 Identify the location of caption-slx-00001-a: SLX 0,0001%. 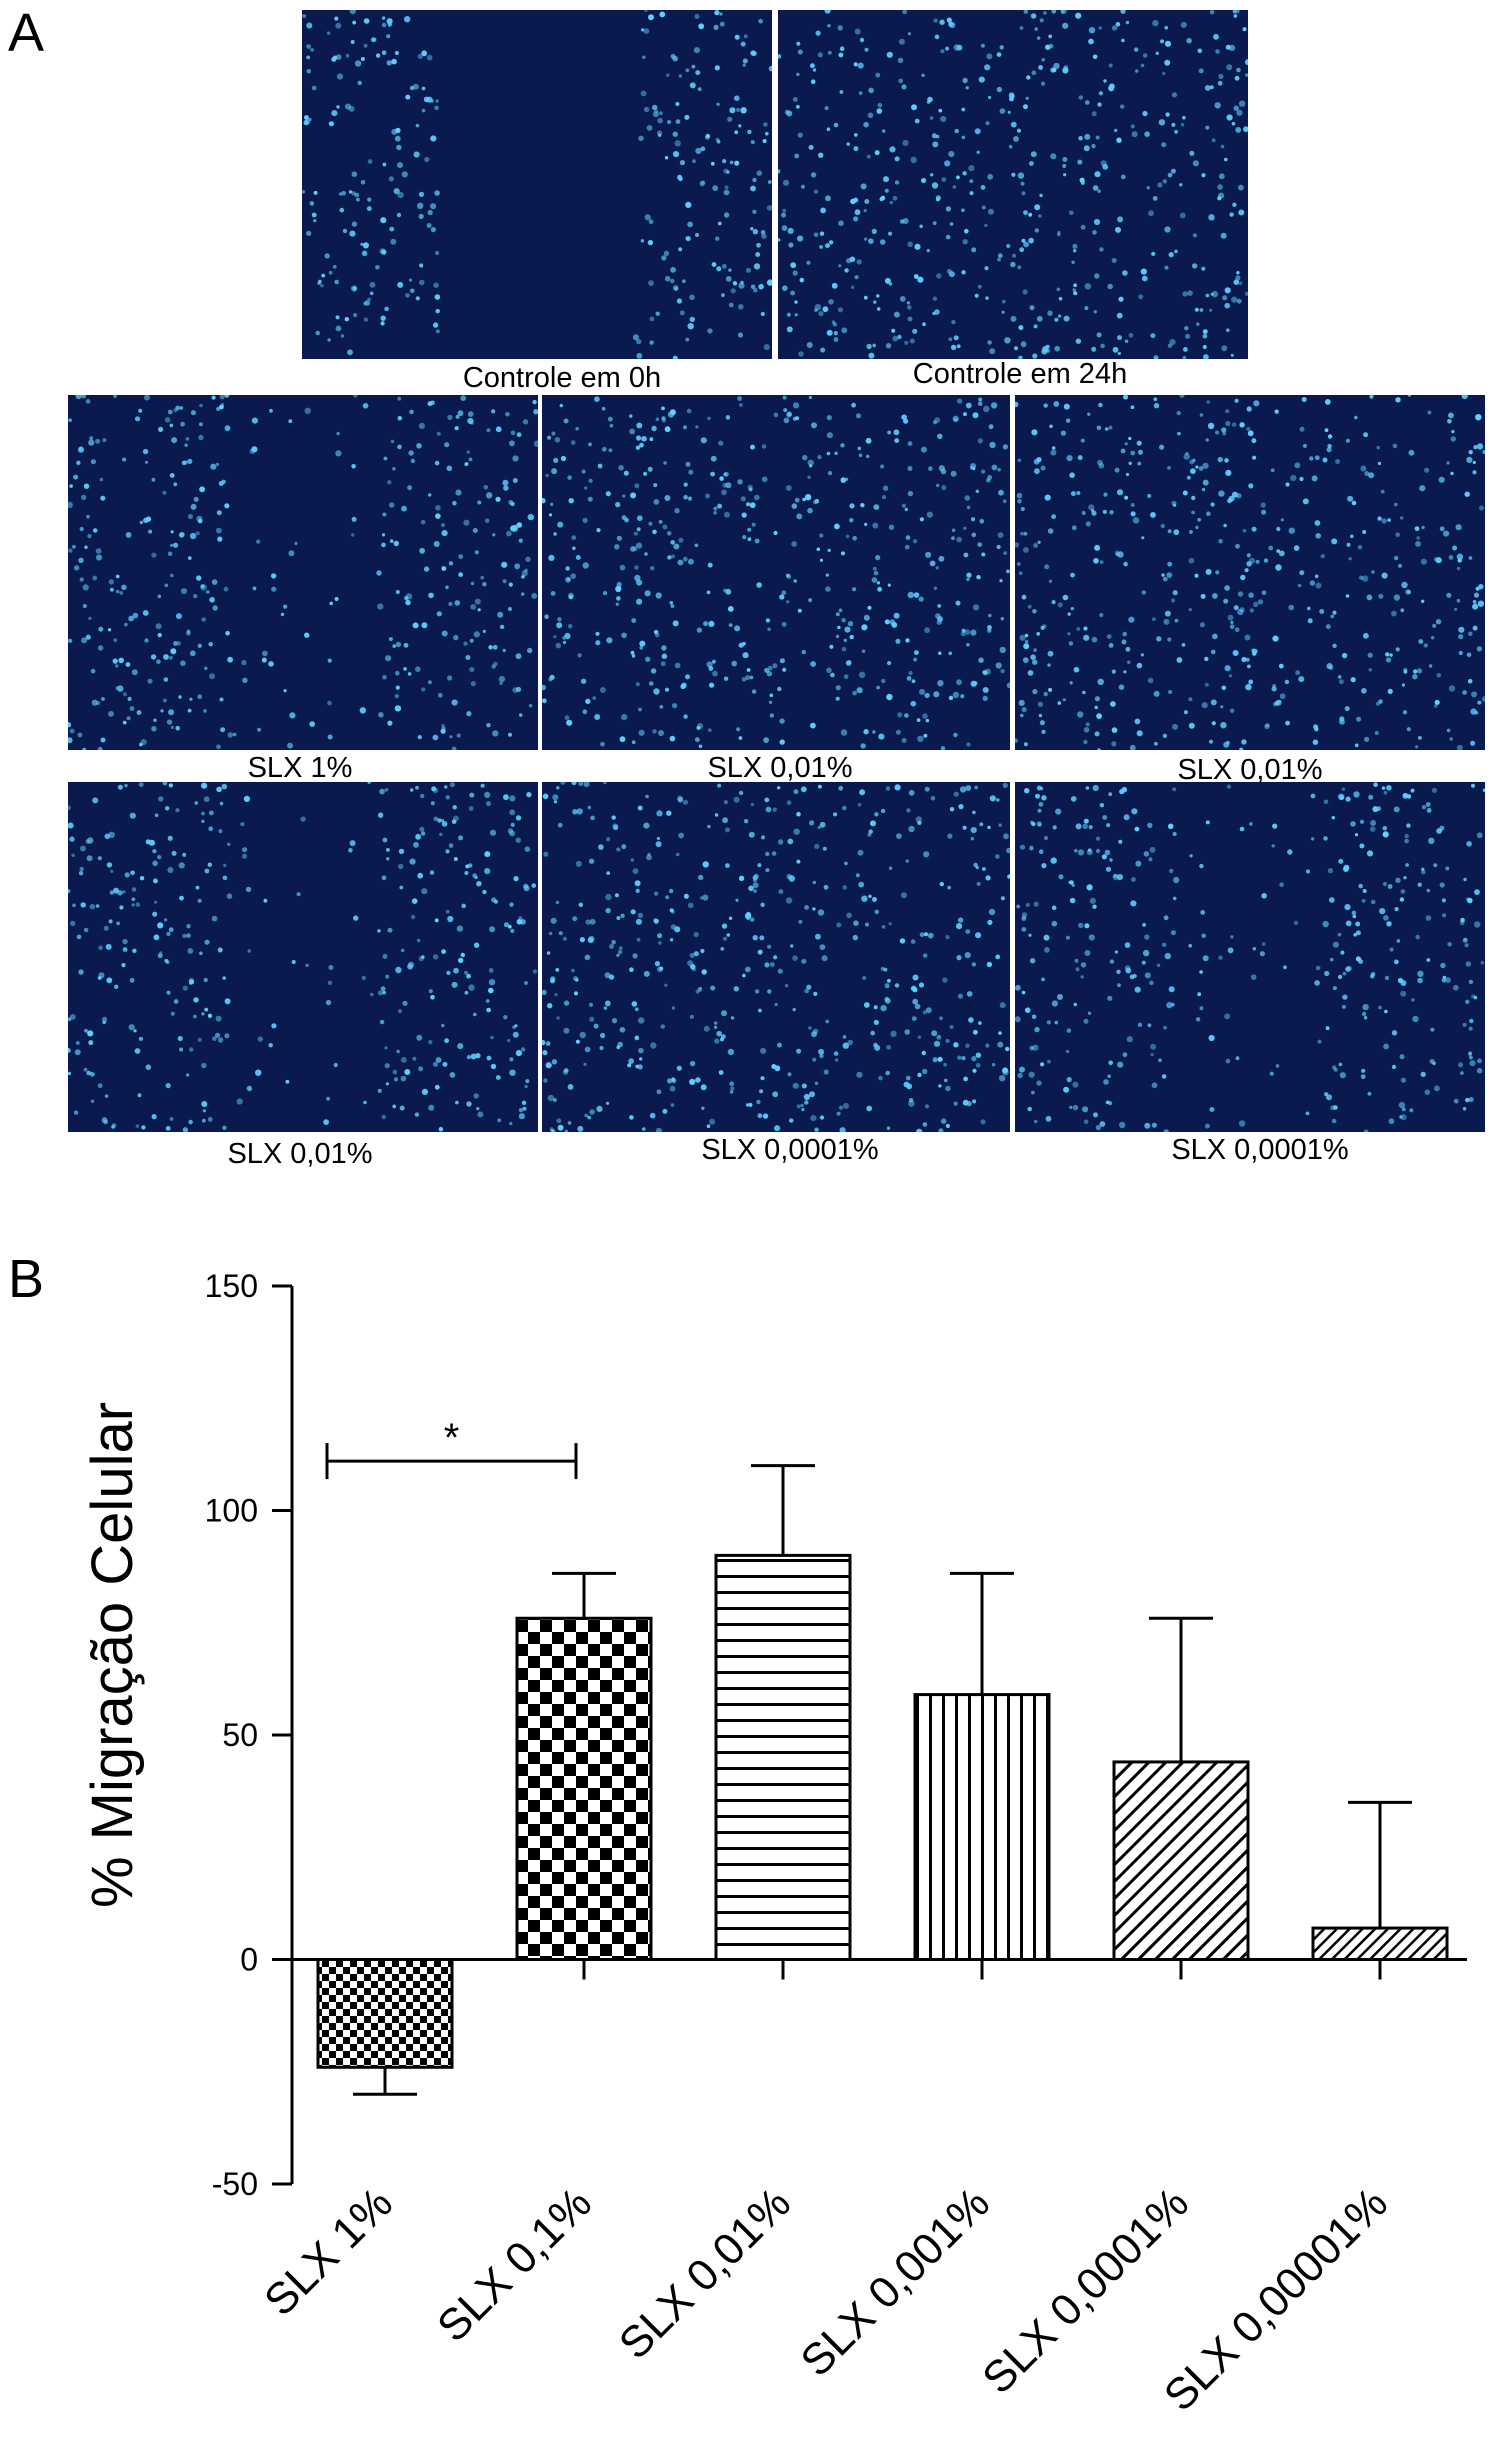
(790, 1150).